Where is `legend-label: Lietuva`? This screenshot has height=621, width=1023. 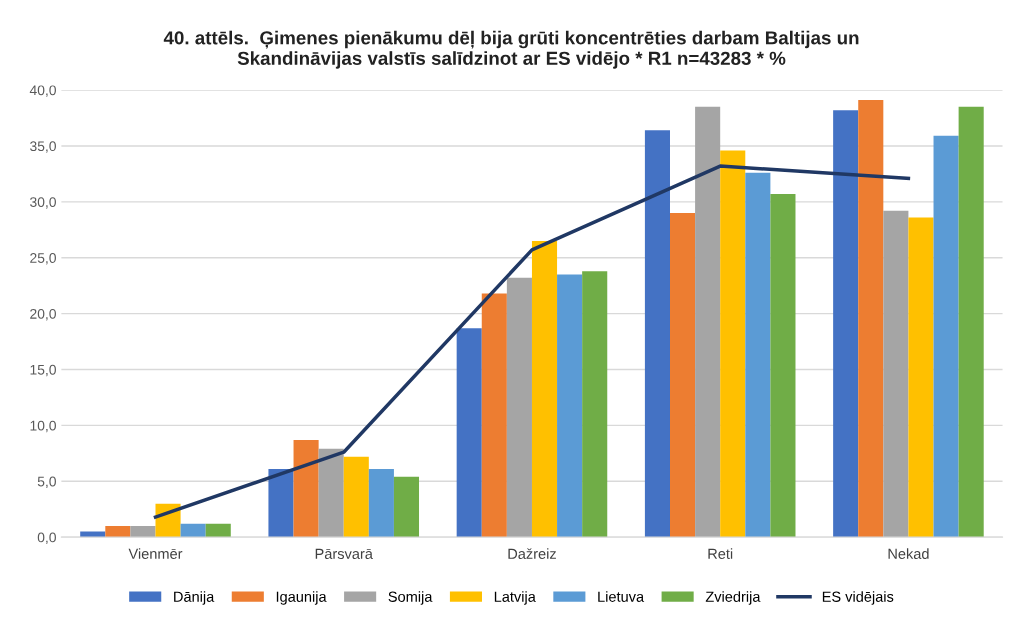 legend-label: Lietuva is located at coordinates (621, 596).